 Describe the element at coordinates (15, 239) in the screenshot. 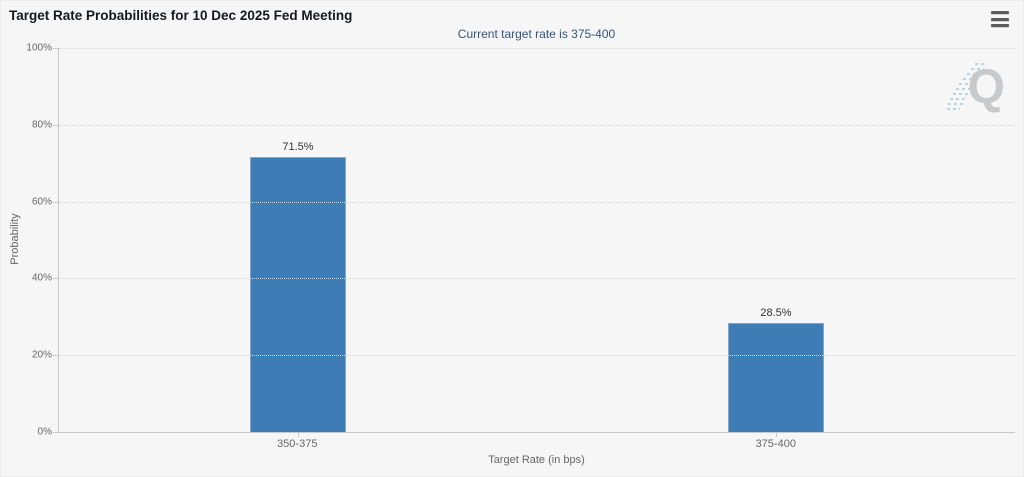

I see `y-axis-title: Probability` at that location.